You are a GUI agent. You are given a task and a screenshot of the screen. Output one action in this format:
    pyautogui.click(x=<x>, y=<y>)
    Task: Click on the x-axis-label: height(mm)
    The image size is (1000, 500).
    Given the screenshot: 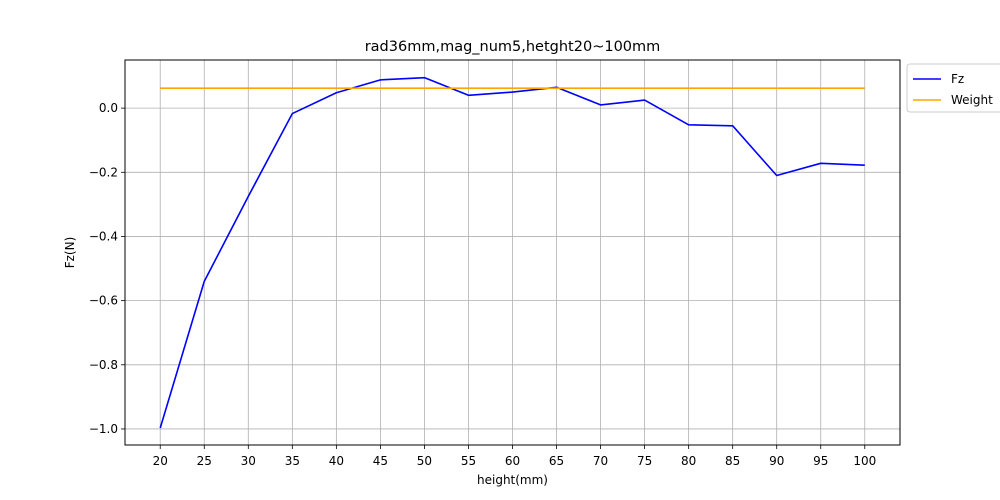 What is the action you would take?
    pyautogui.click(x=512, y=480)
    